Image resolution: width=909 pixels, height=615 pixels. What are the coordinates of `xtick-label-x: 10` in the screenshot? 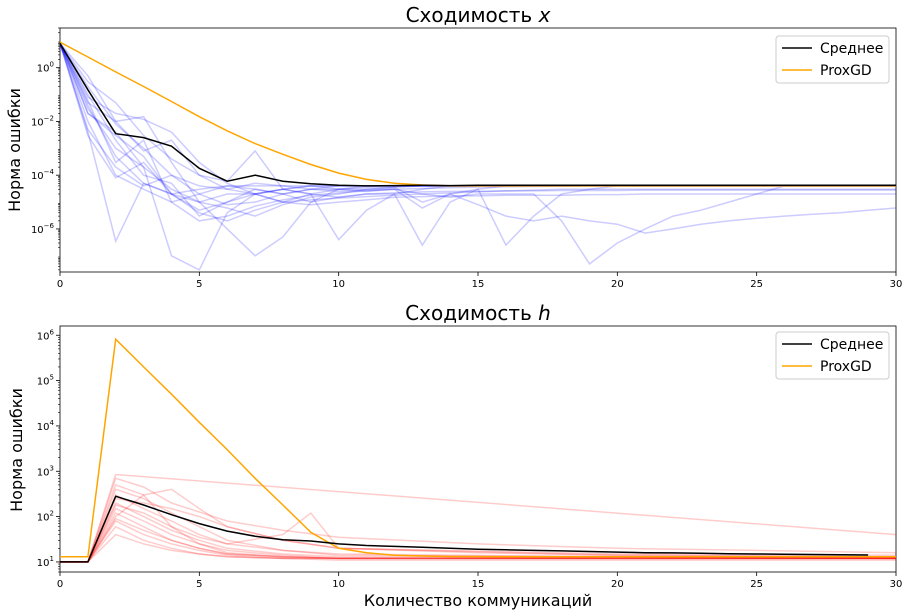 It's located at (338, 284).